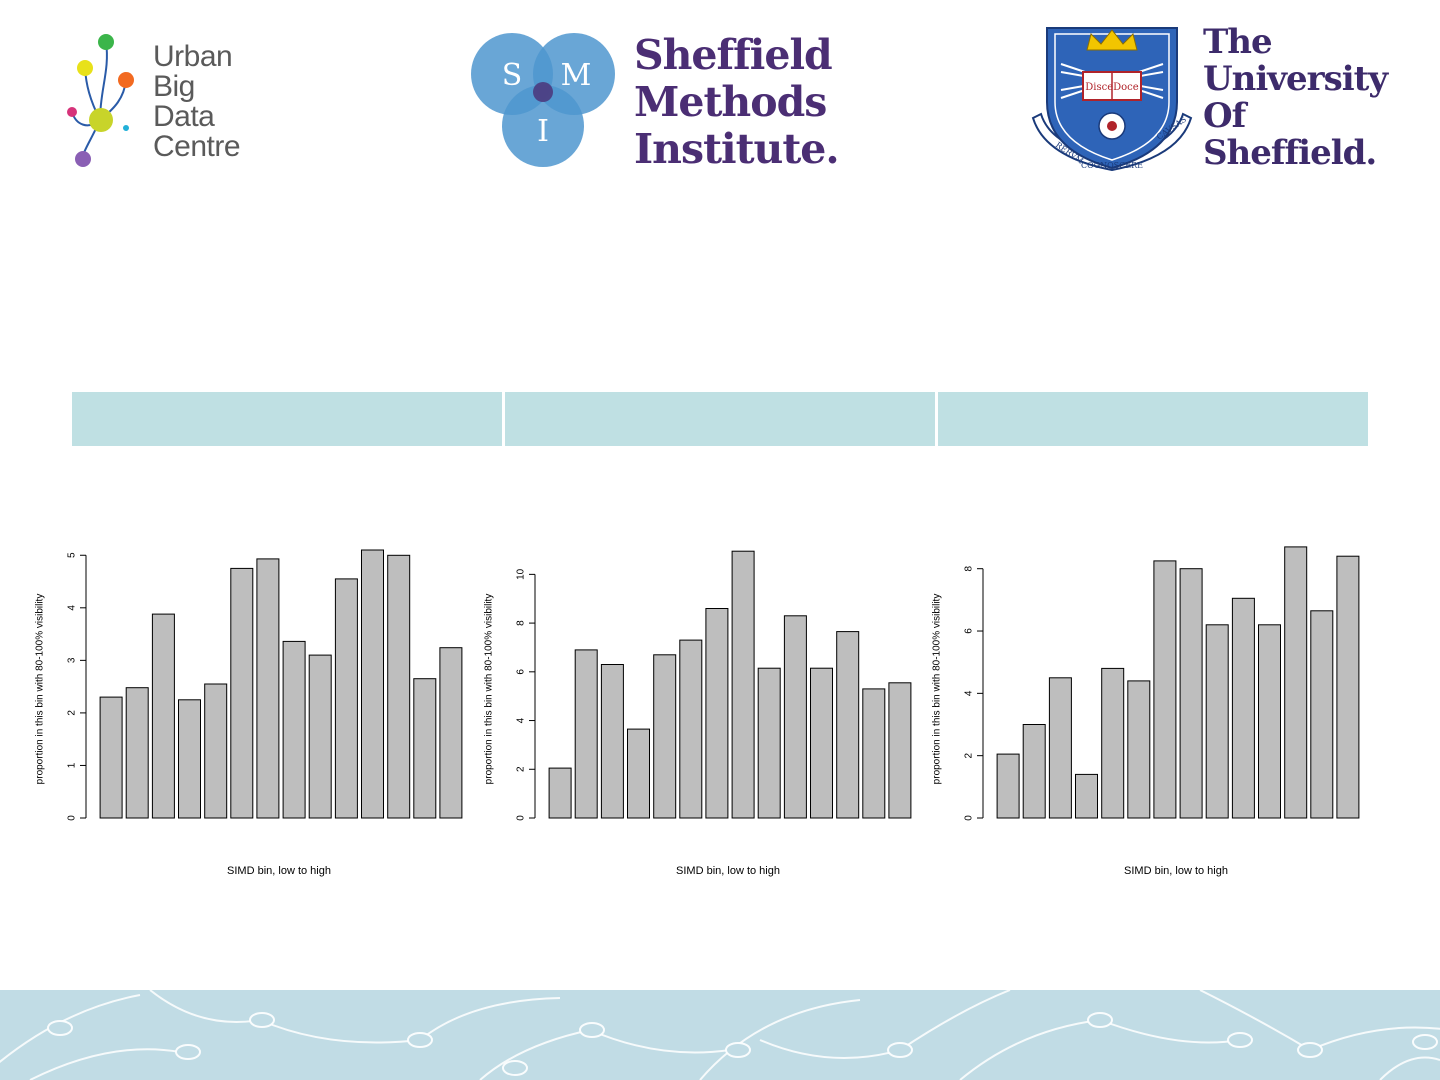 This screenshot has height=1080, width=1440. What do you see at coordinates (543, 131) in the screenshot?
I see `smi-letter-i: I` at bounding box center [543, 131].